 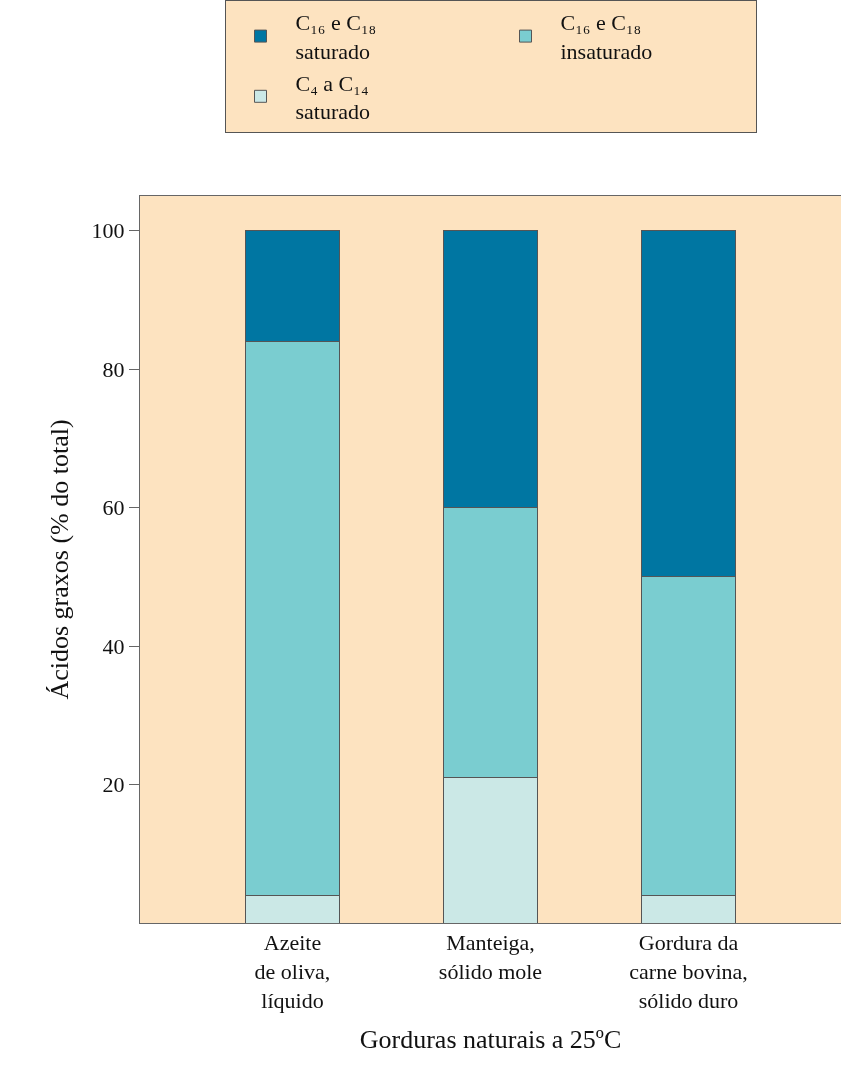 I want to click on y-tick-label: 100, so click(x=108, y=231).